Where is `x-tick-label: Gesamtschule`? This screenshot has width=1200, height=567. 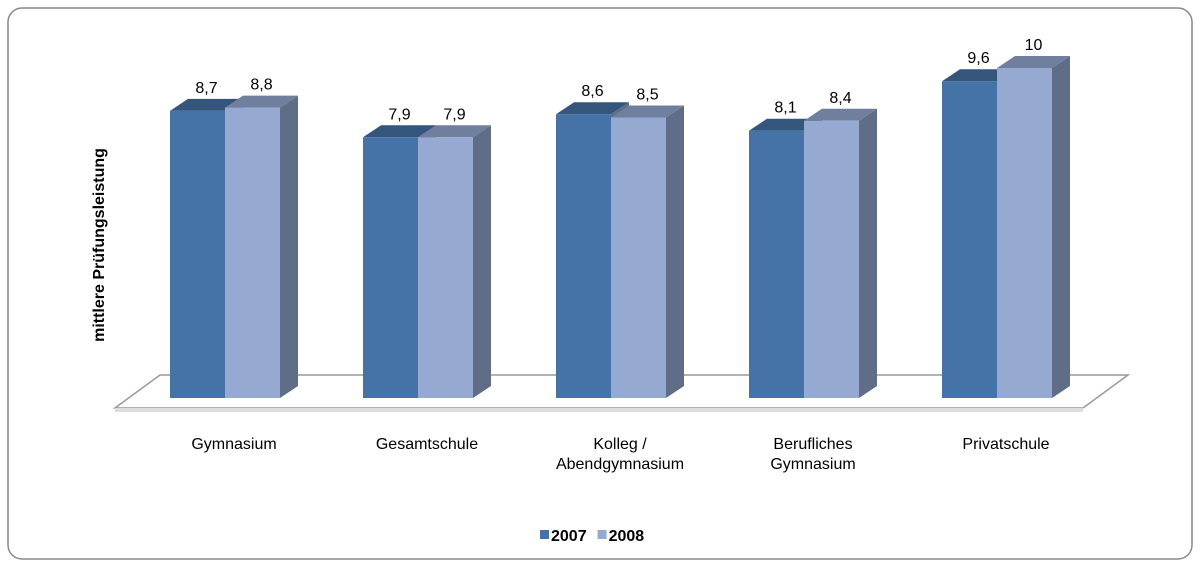 x-tick-label: Gesamtschule is located at coordinates (427, 444).